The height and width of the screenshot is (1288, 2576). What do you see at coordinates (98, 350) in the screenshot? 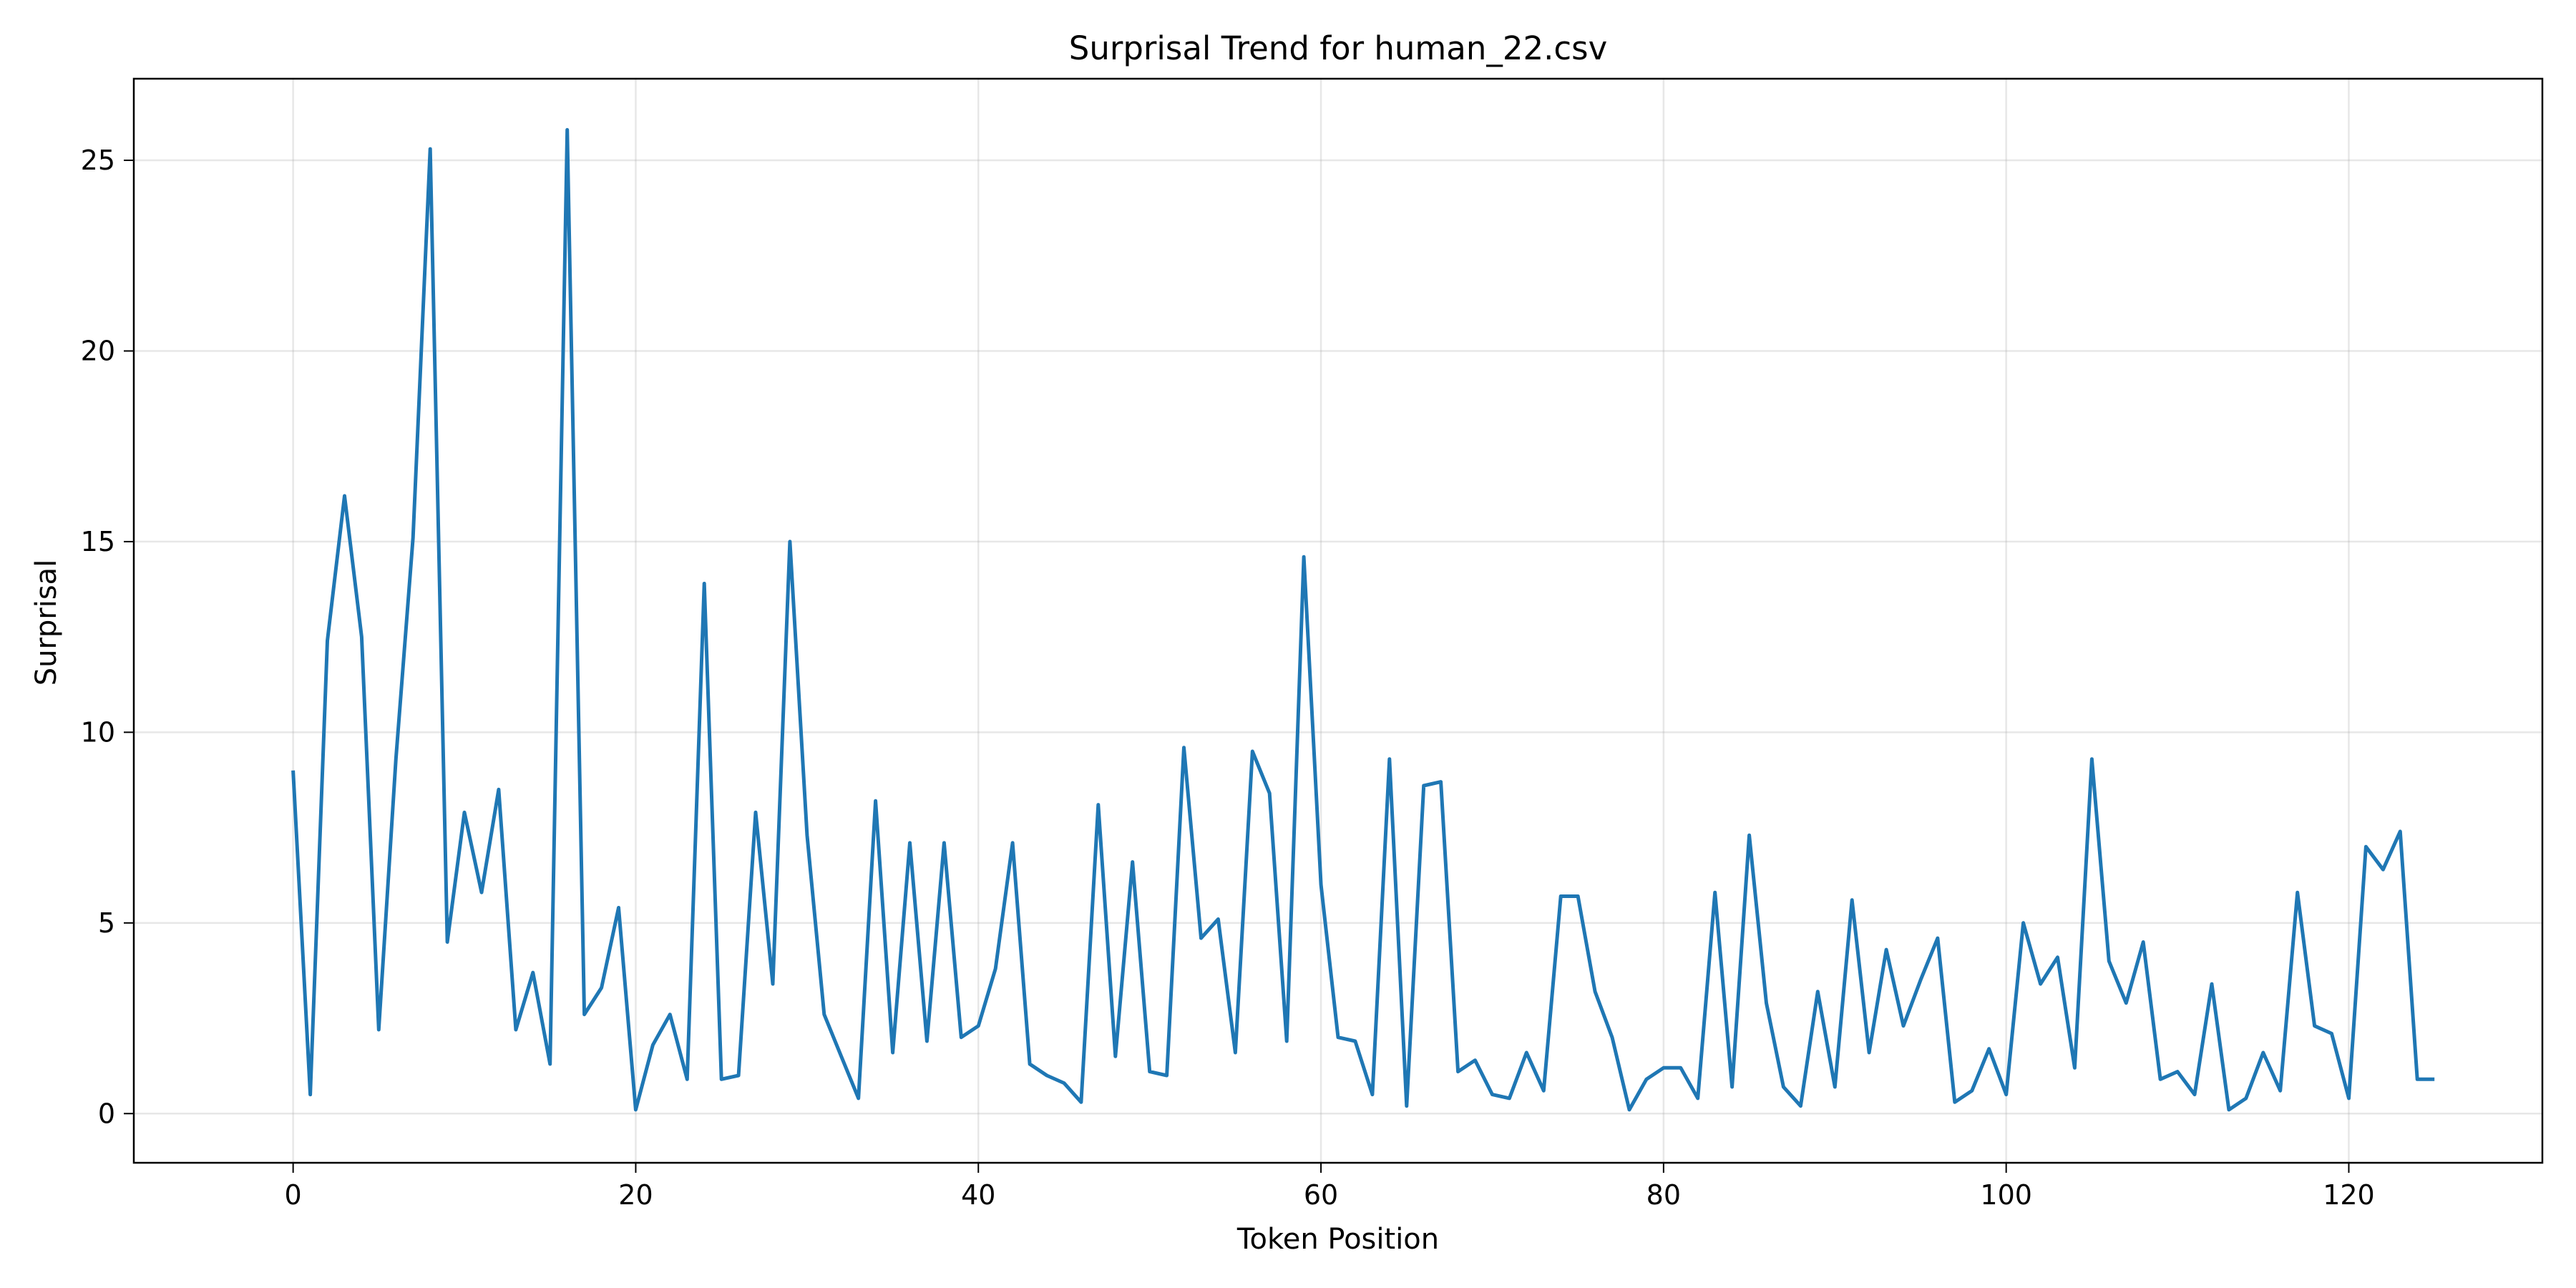
I see `y-tick-label: 20` at bounding box center [98, 350].